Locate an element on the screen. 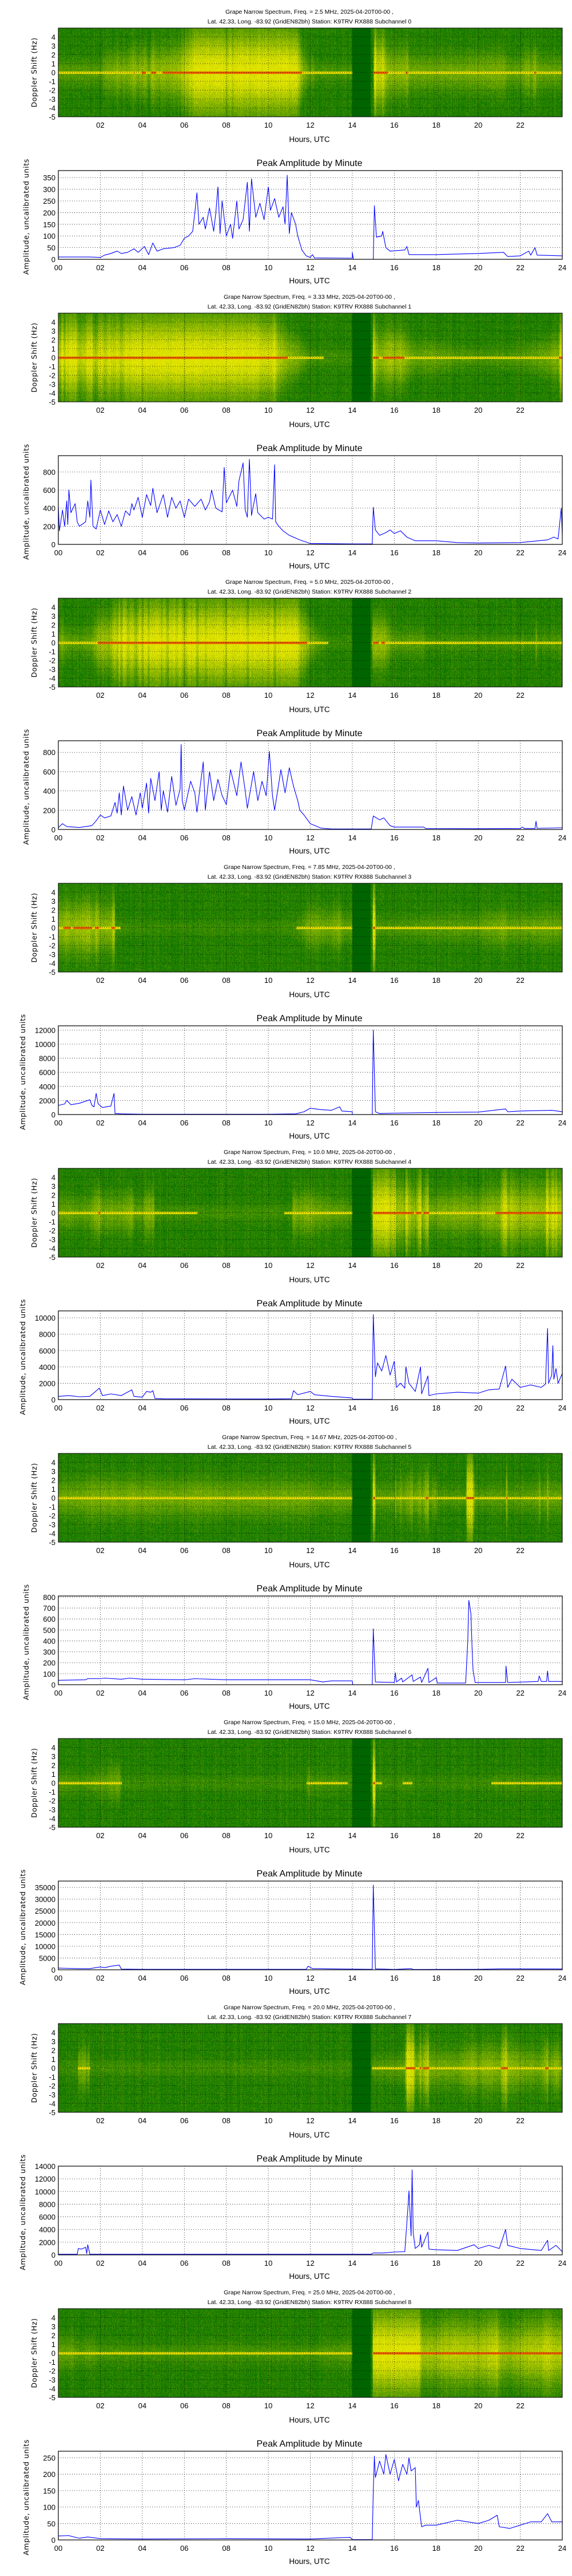 The image size is (572, 2576). spectrogram-y-tick-label: 1 is located at coordinates (53, 1204).